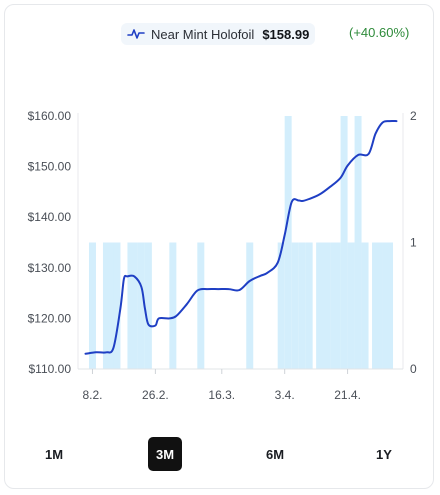 The image size is (440, 495). What do you see at coordinates (379, 32) in the screenshot?
I see `legend-change: (+40.60%)` at bounding box center [379, 32].